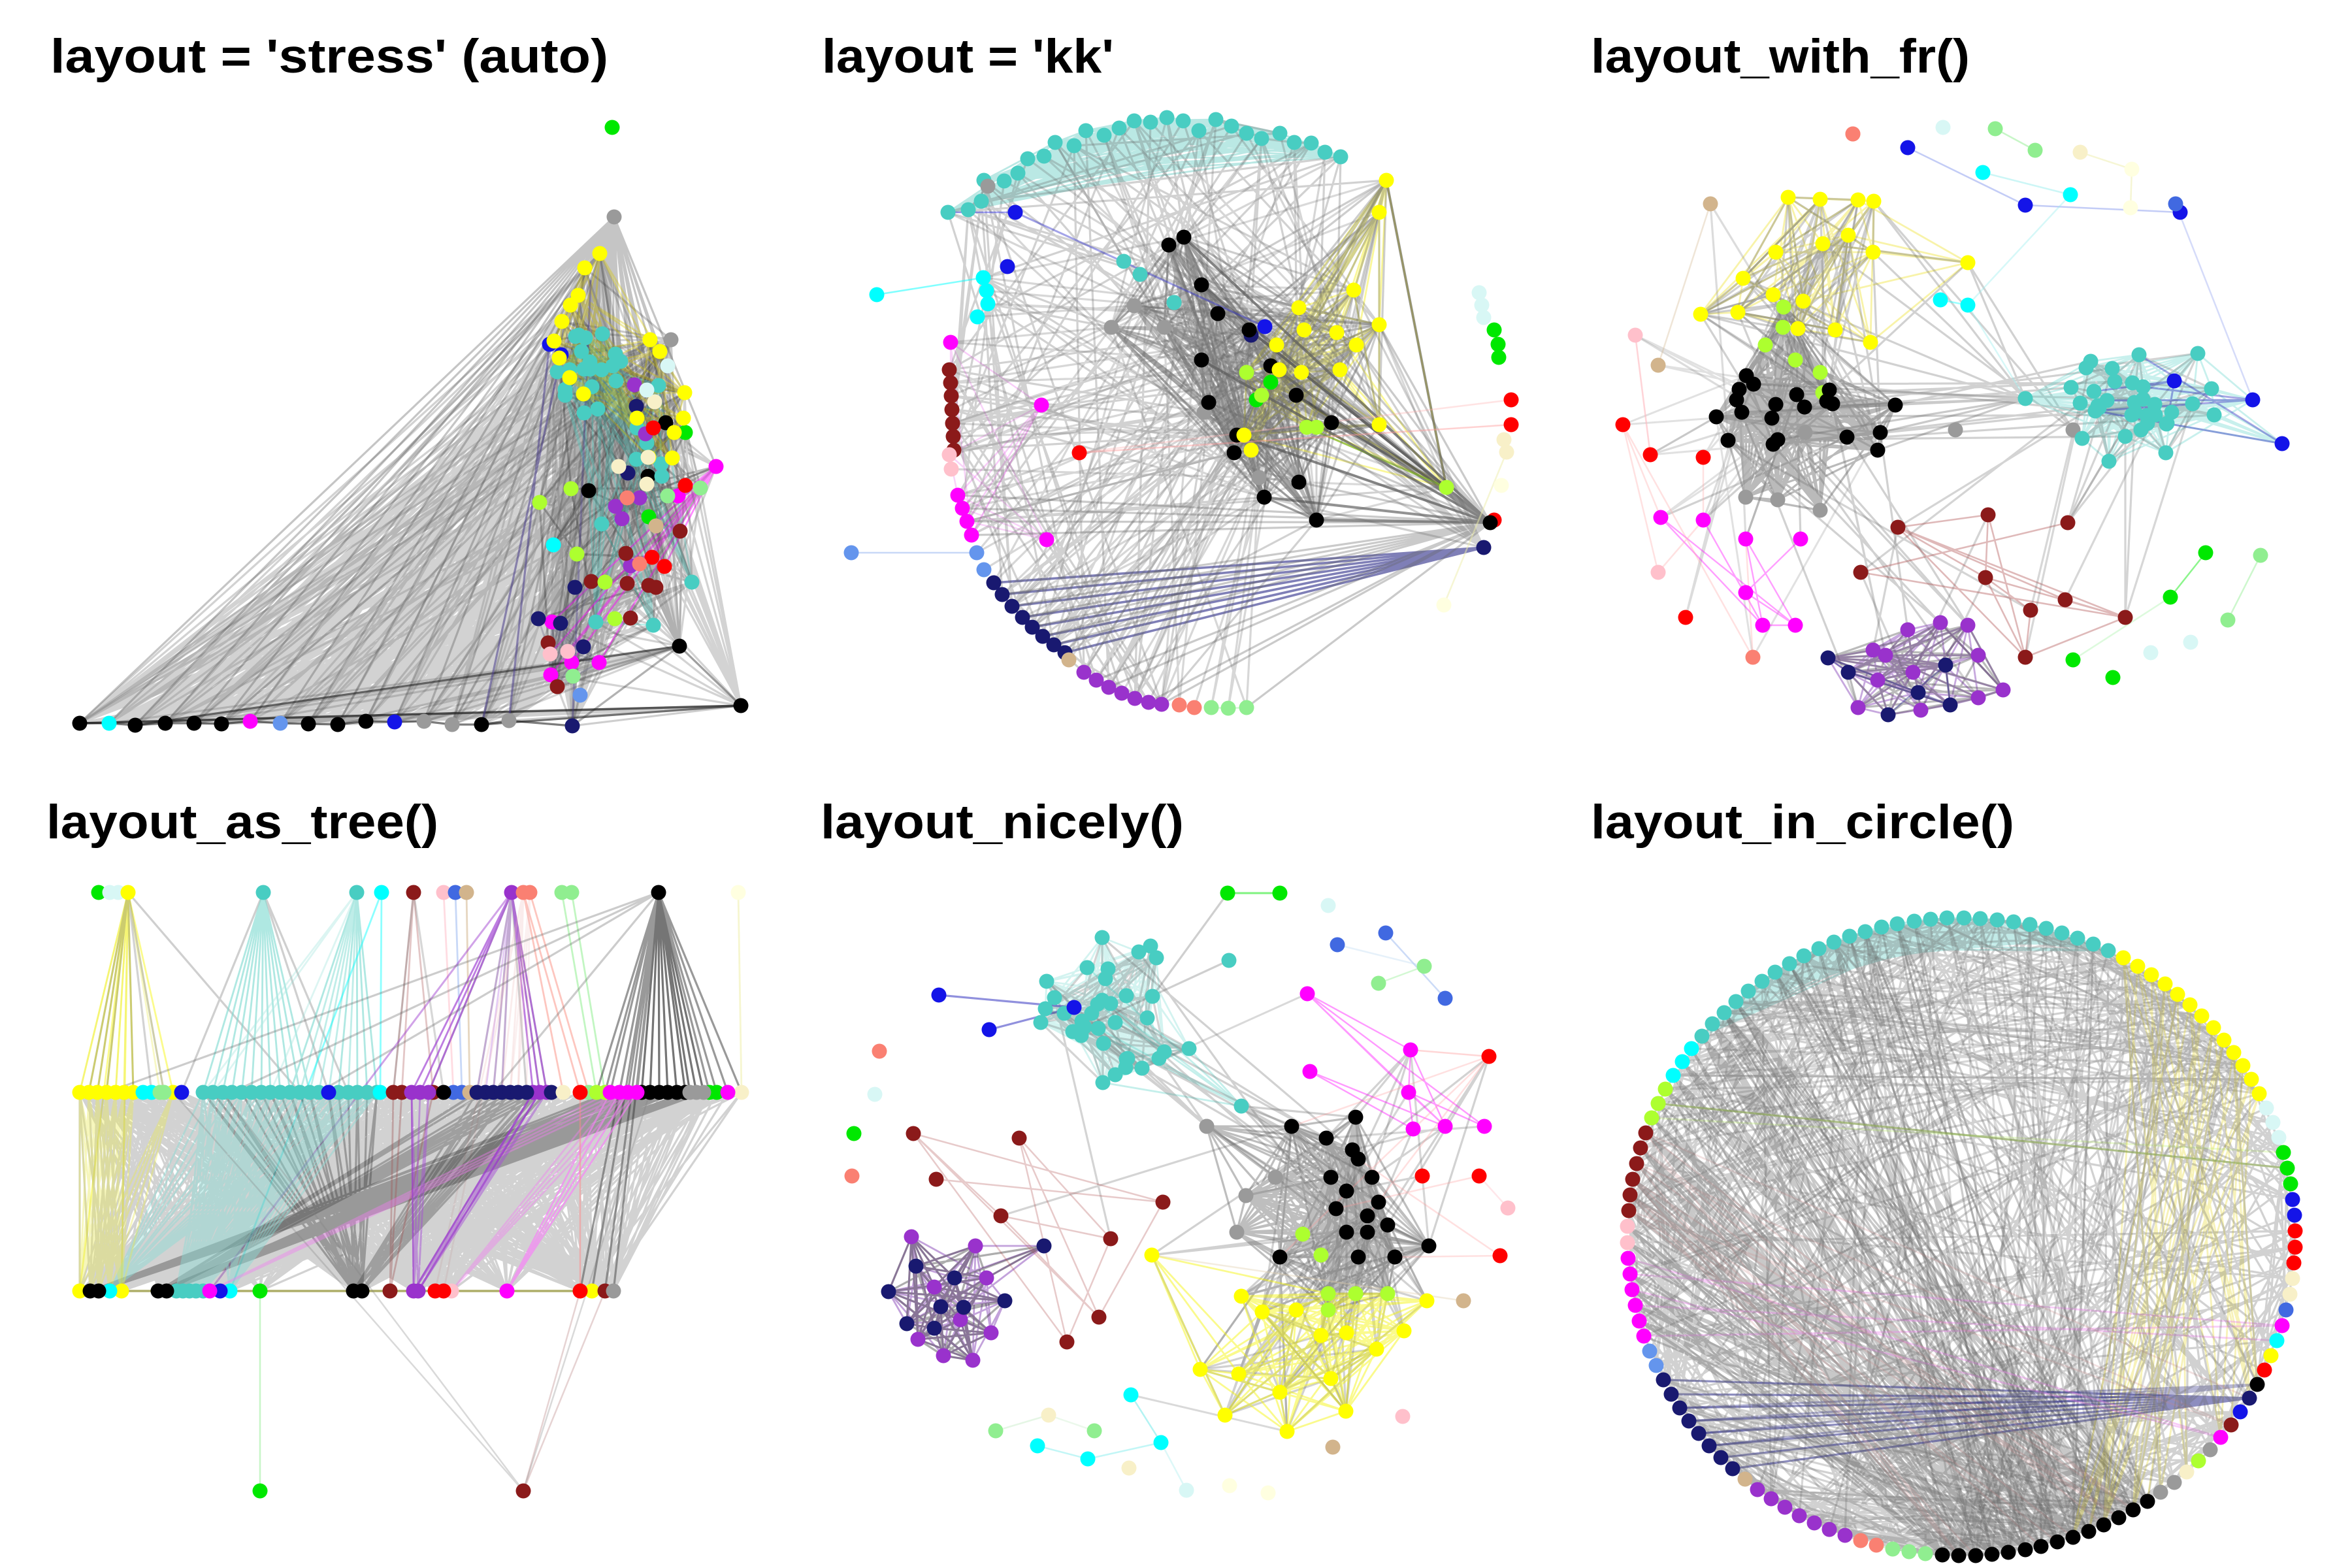 The image size is (2352, 1568). What do you see at coordinates (968, 56) in the screenshot?
I see `svg-text: layout = 'kk'` at bounding box center [968, 56].